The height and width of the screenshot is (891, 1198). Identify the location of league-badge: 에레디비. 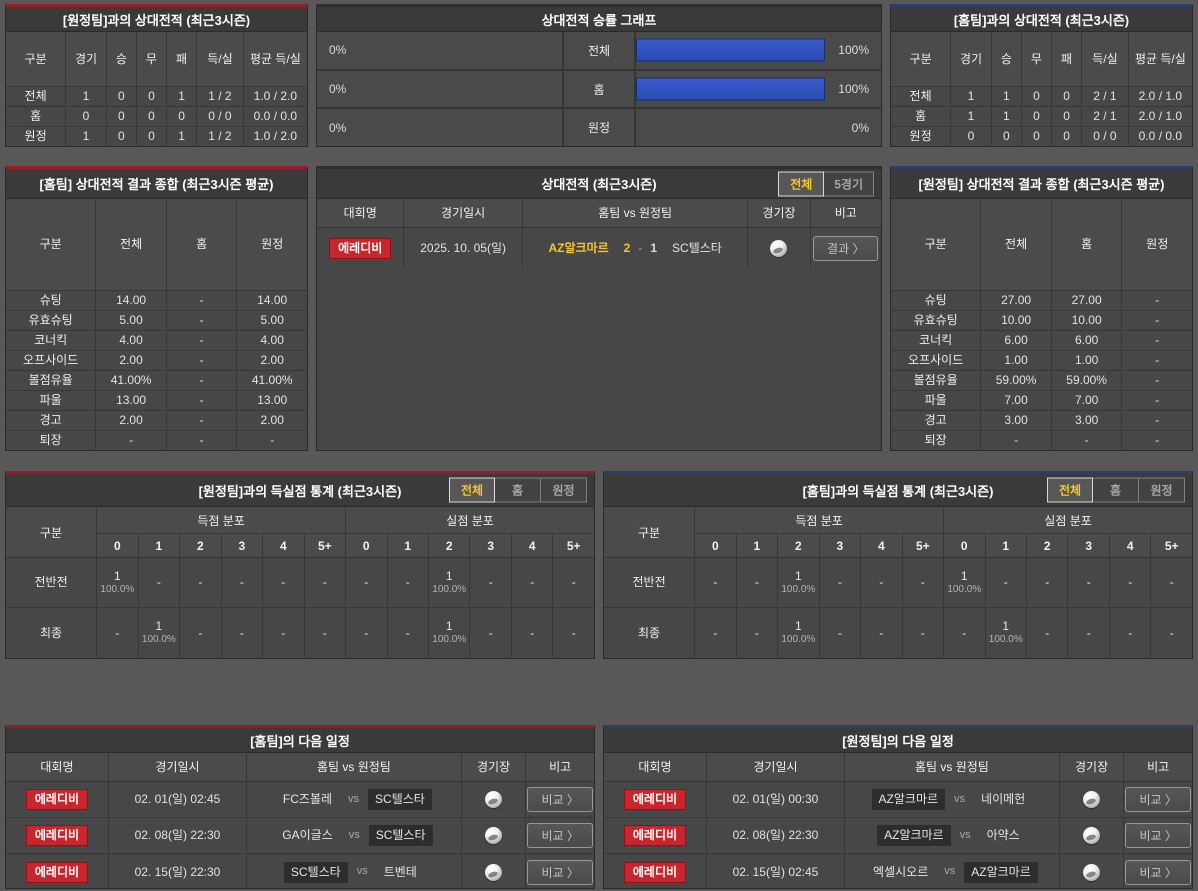
(655, 835).